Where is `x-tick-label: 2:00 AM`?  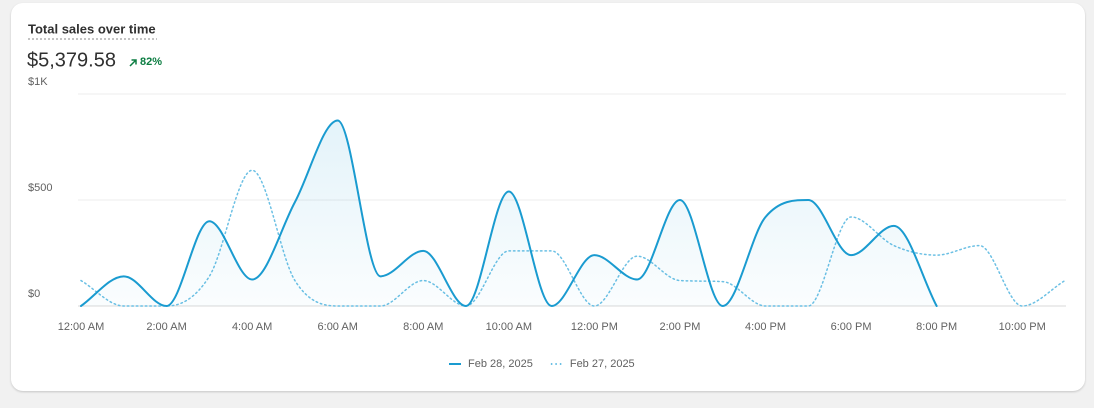 x-tick-label: 2:00 AM is located at coordinates (166, 327).